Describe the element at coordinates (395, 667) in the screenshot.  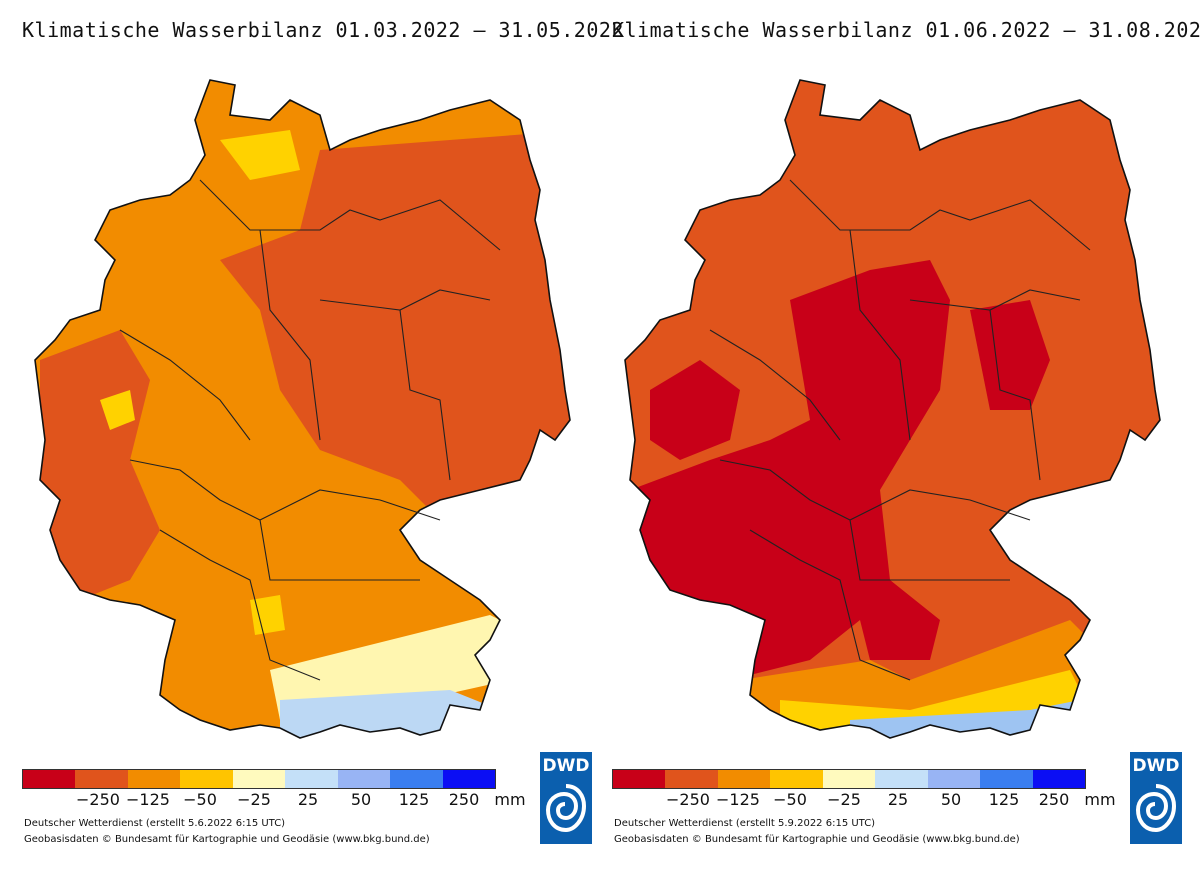
I see `map-alps-yellow` at that location.